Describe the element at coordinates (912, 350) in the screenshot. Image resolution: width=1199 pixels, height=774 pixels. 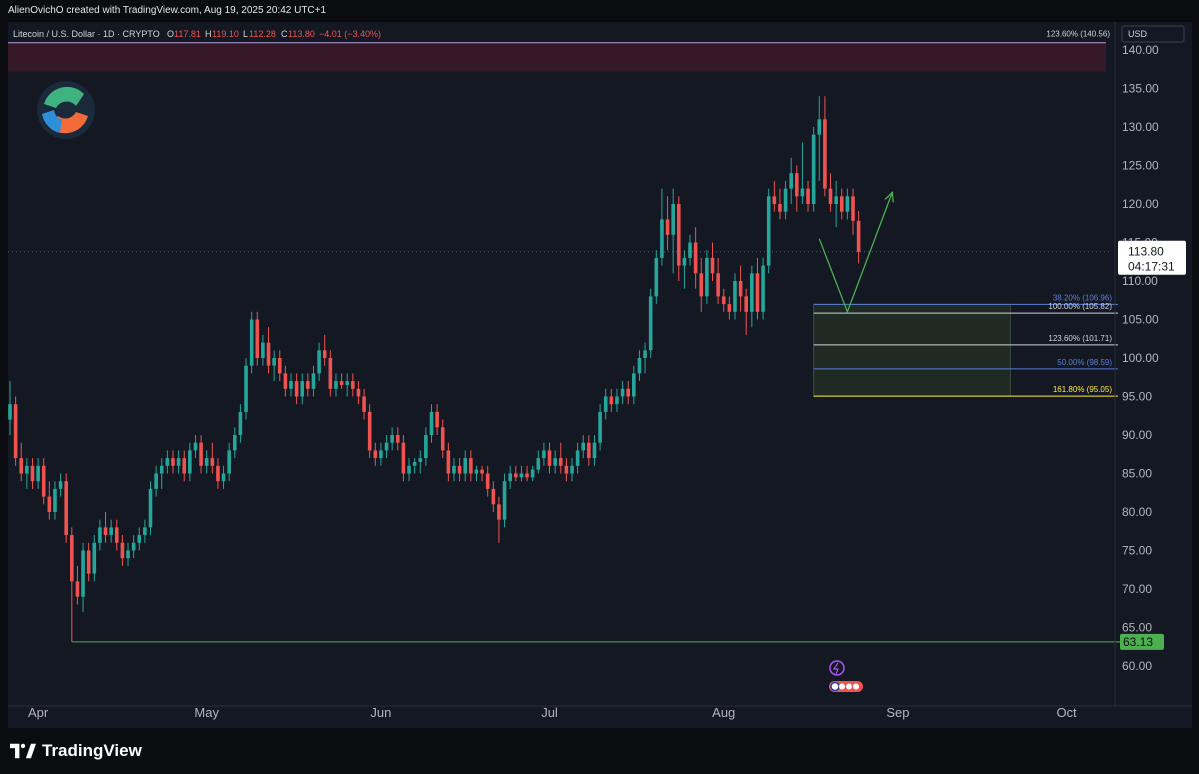
I see `fib-zone-box` at that location.